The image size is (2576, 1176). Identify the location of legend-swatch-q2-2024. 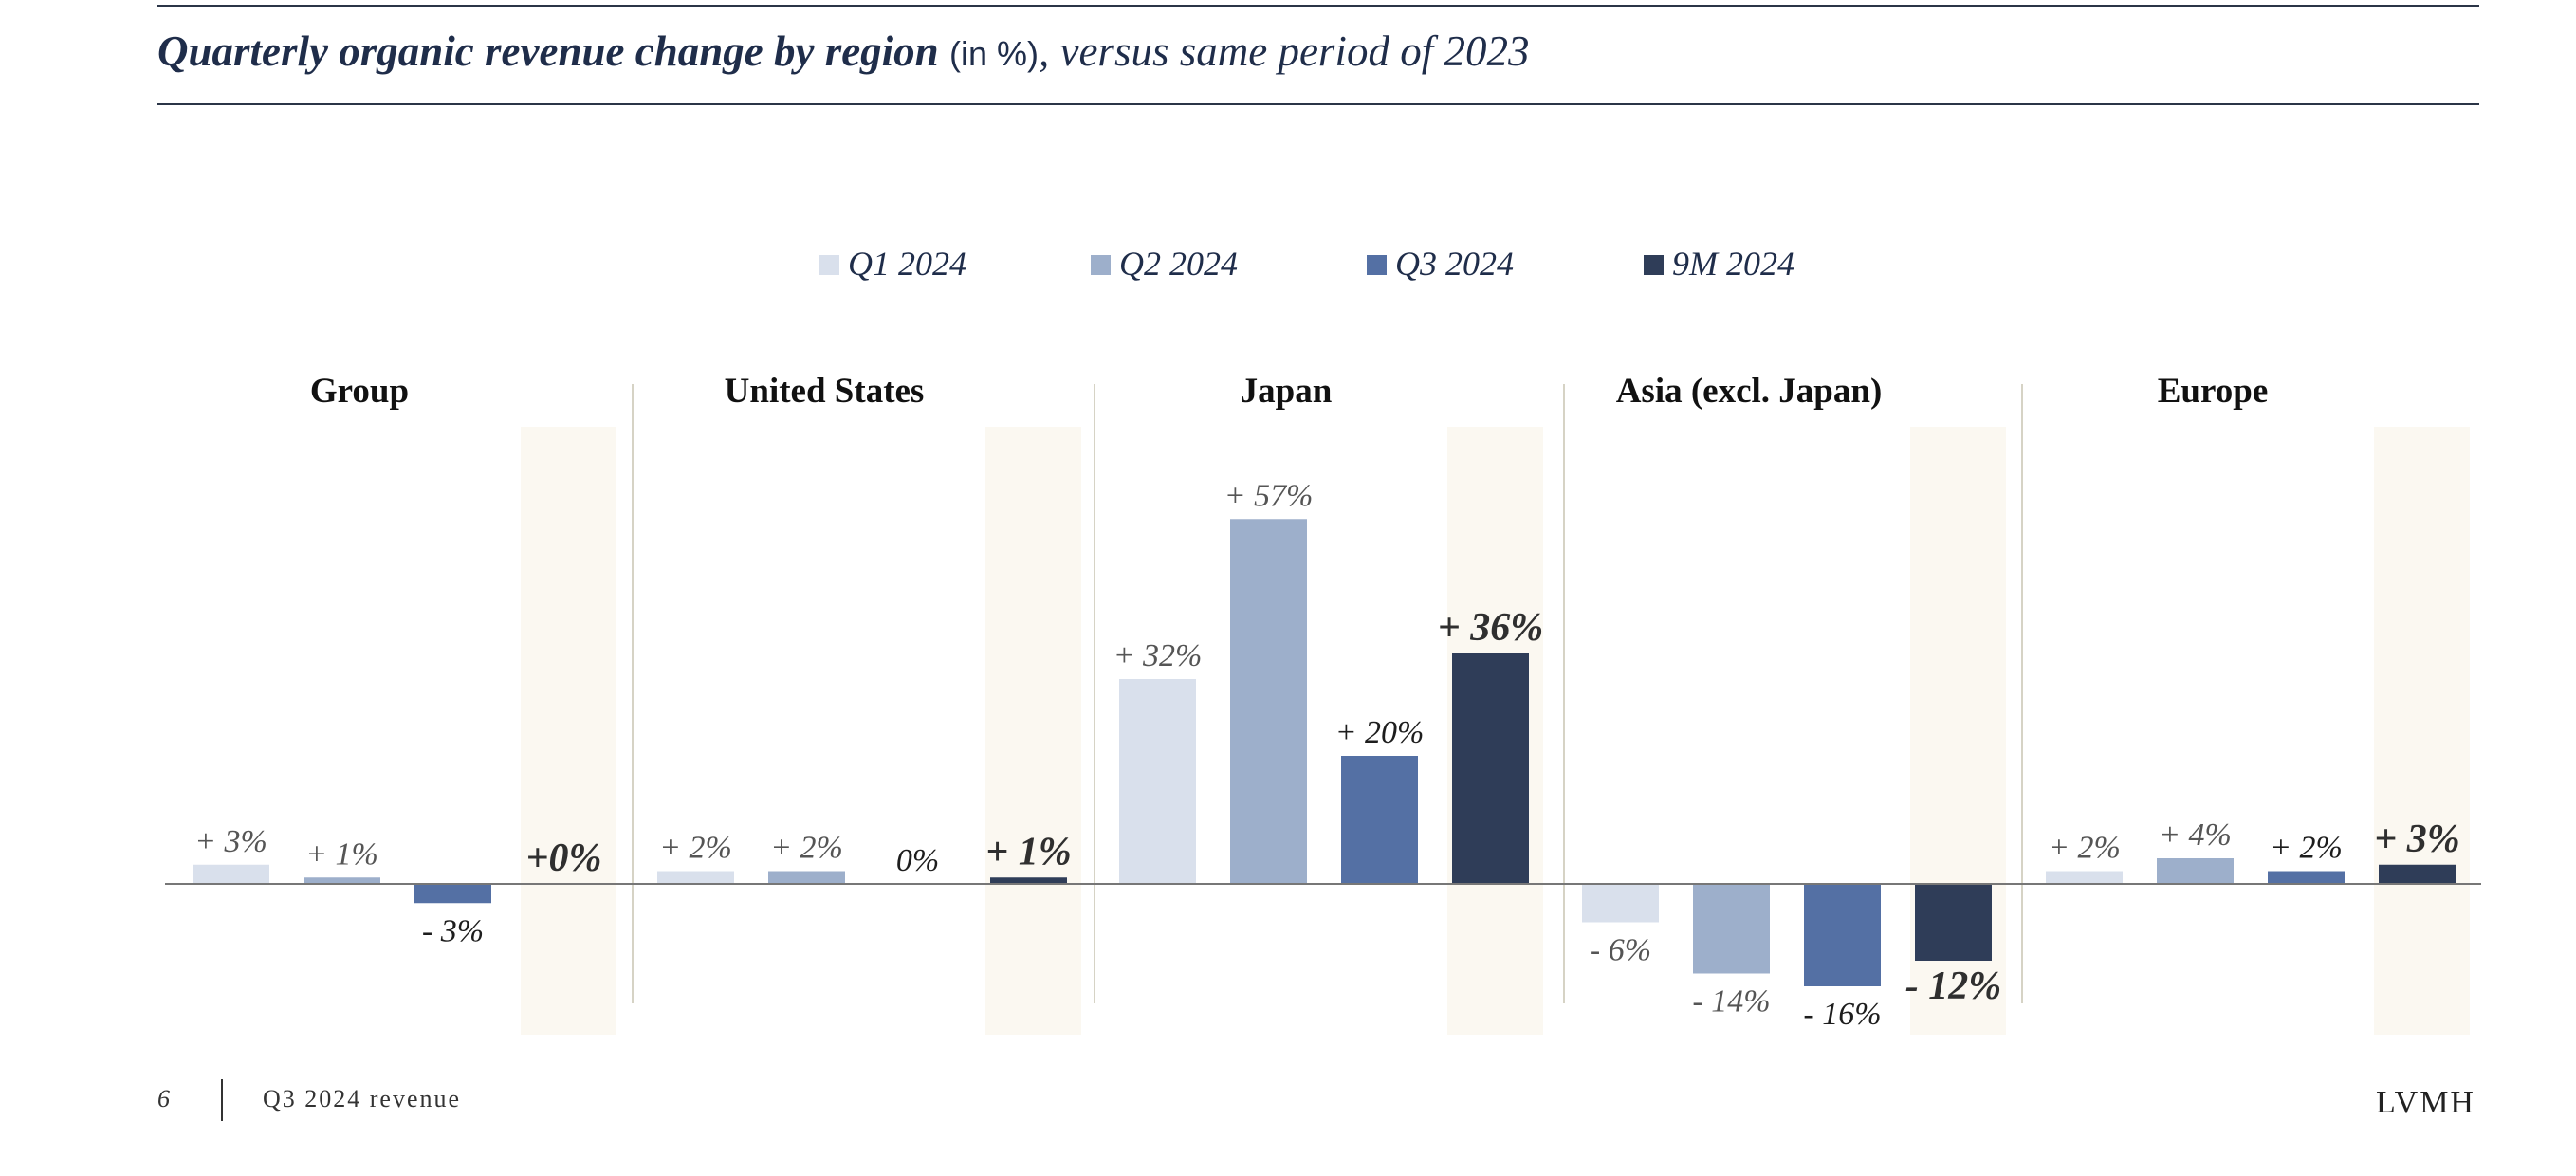
(1101, 265).